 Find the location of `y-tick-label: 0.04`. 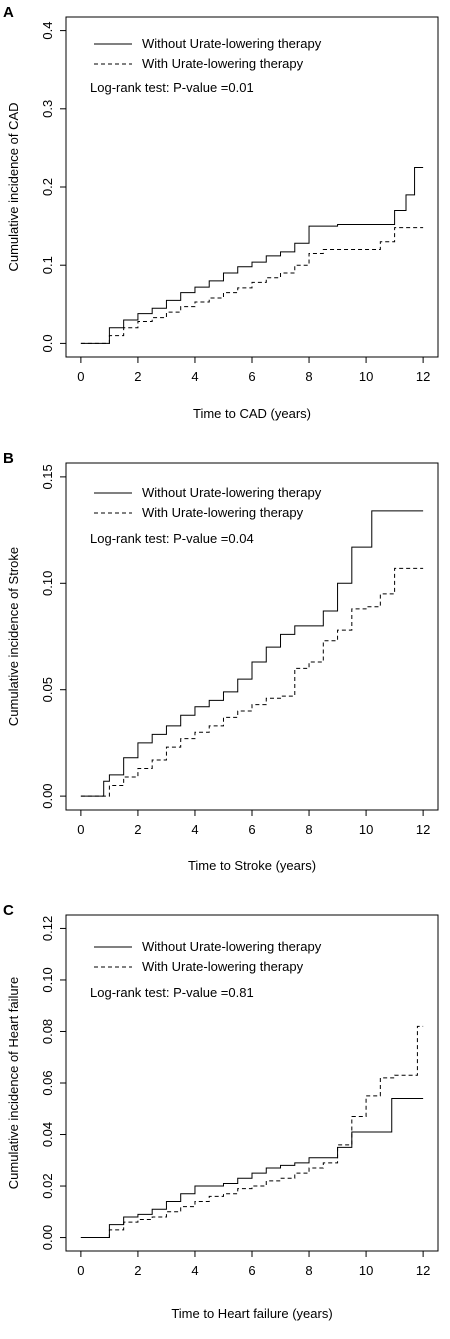

y-tick-label: 0.04 is located at coordinates (47, 1134).